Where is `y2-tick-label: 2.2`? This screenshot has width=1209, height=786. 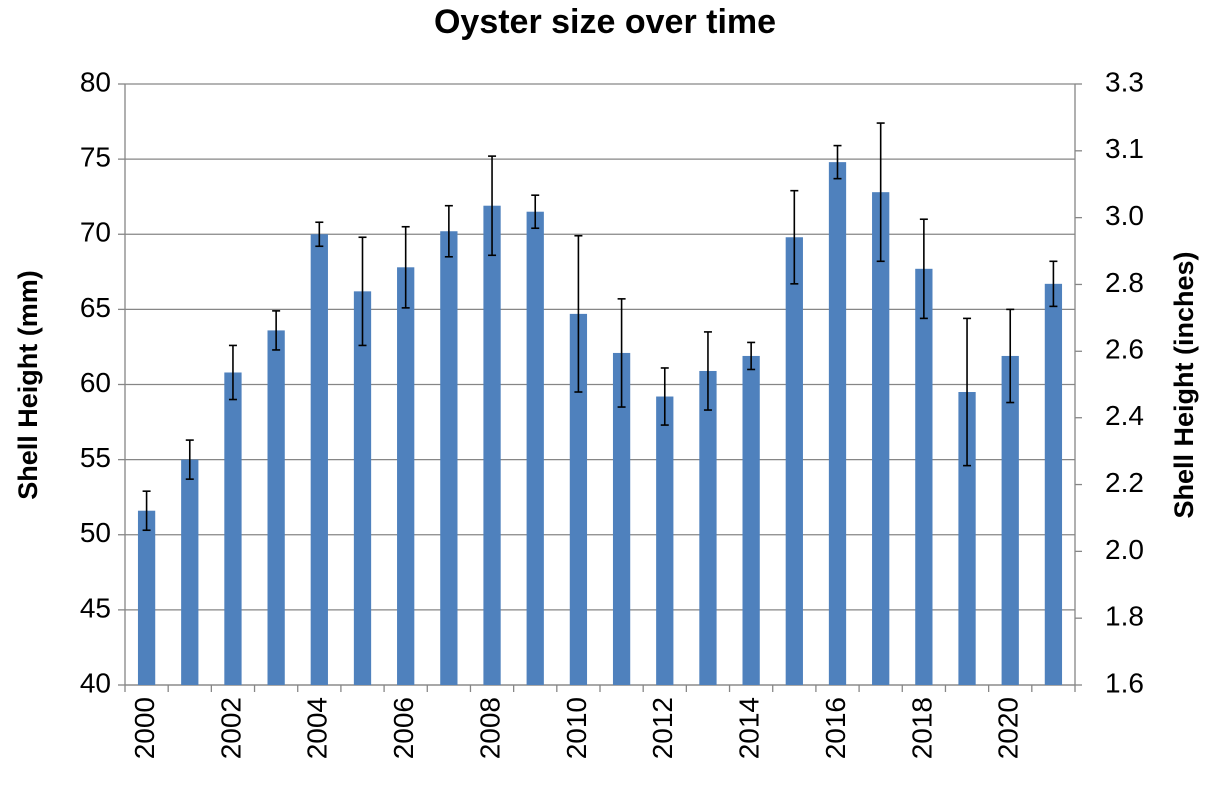
y2-tick-label: 2.2 is located at coordinates (1124, 482).